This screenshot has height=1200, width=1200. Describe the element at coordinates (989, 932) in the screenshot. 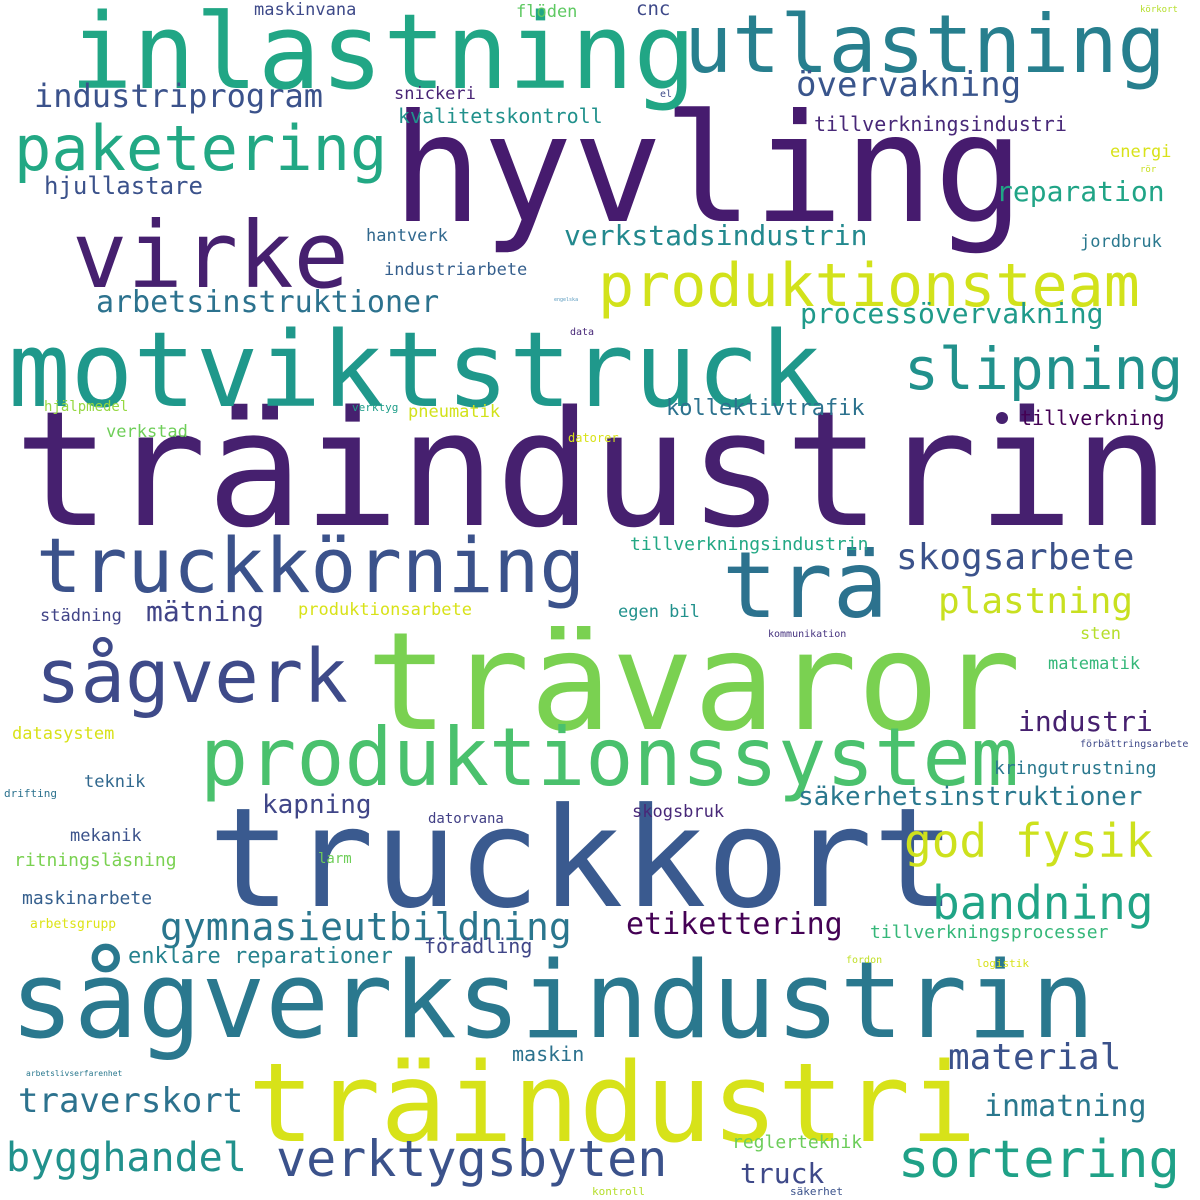

I see `word: tillverkningsprocesser` at that location.